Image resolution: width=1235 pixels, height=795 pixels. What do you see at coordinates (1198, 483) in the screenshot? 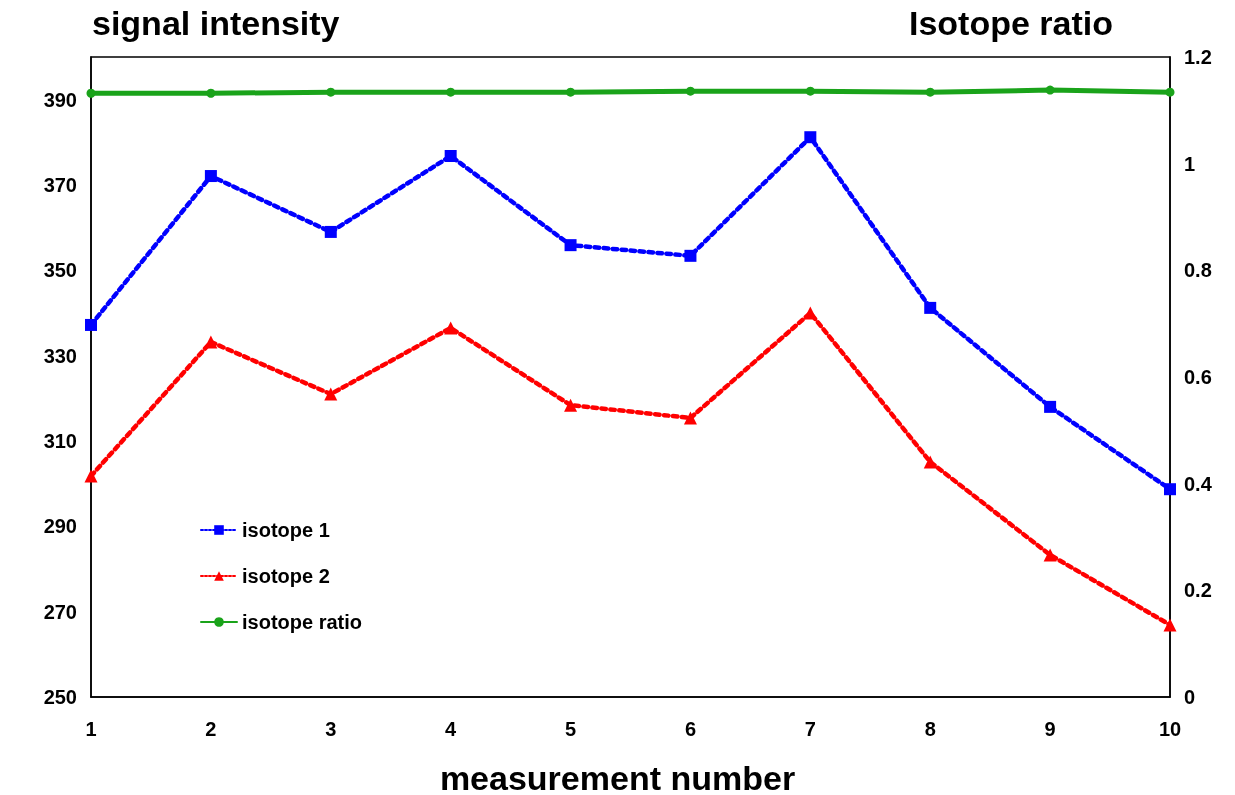
I see `y2-tick-label: 0.4` at bounding box center [1198, 483].